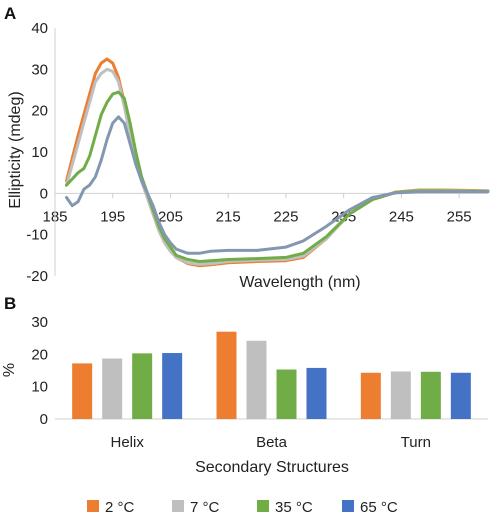  What do you see at coordinates (10, 13) in the screenshot?
I see `panel-a-label: A` at bounding box center [10, 13].